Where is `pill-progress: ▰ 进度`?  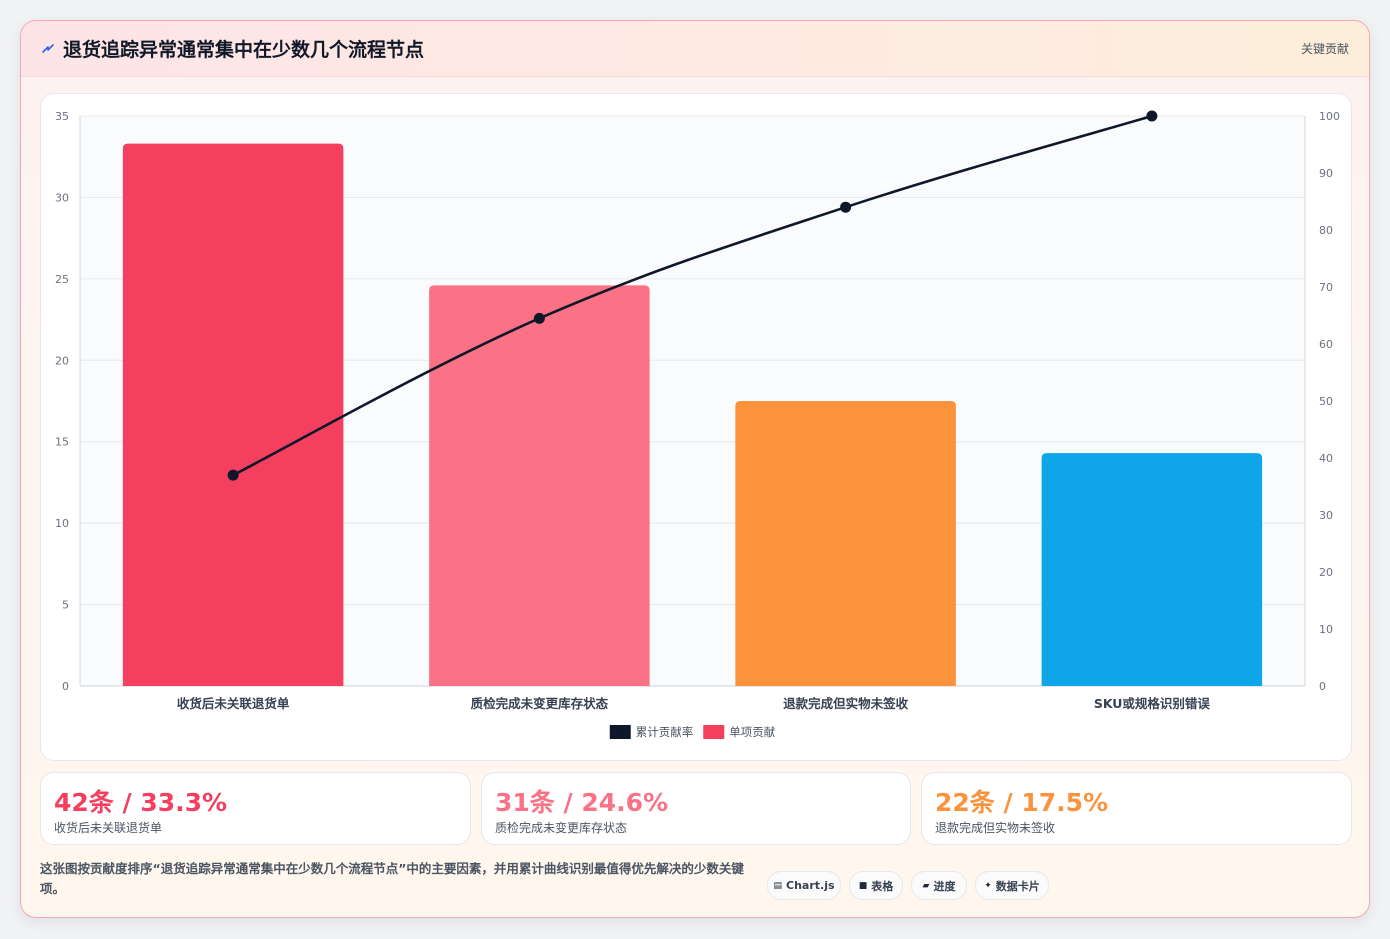 pill-progress: ▰ 进度 is located at coordinates (939, 885).